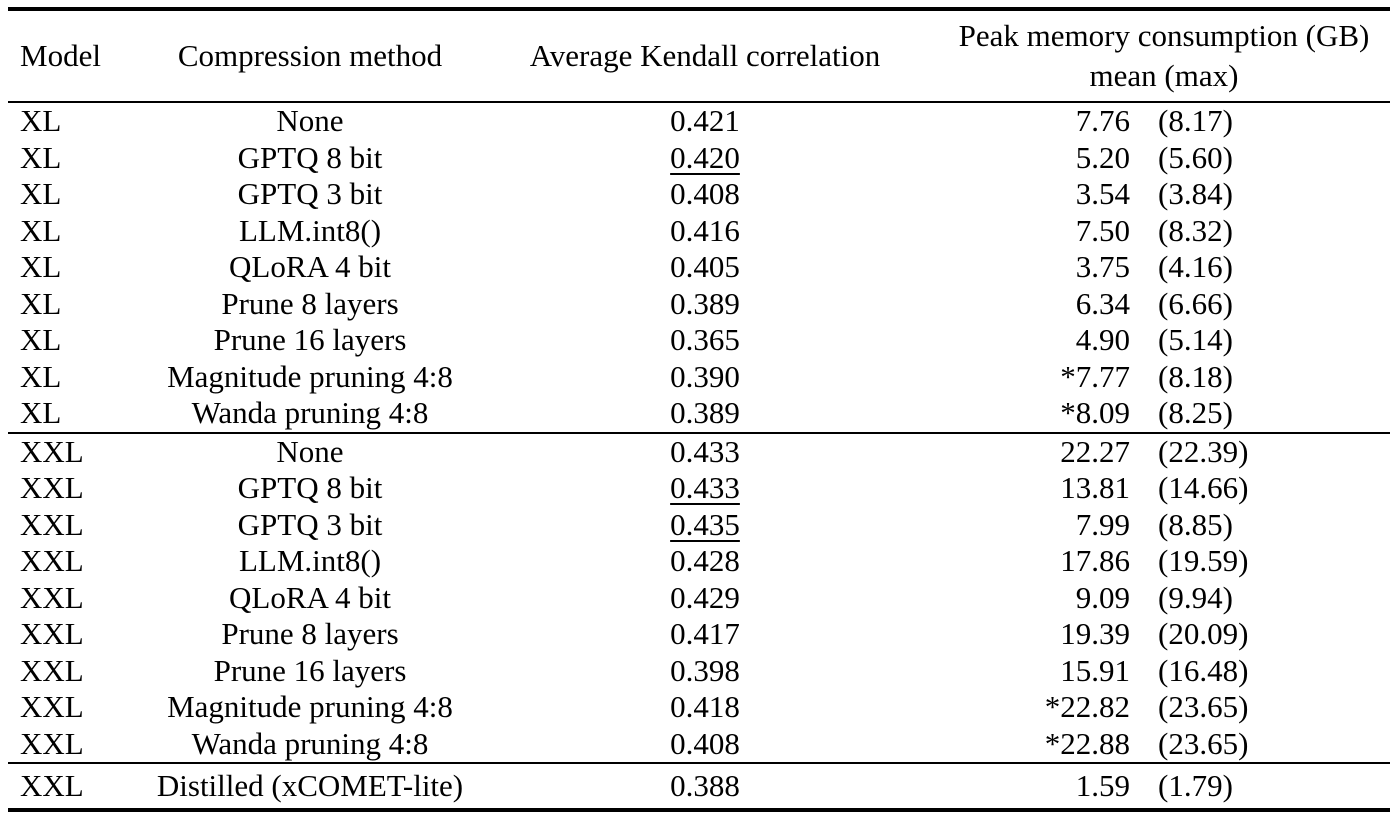  I want to click on kendall-value: 0.428, so click(705, 561).